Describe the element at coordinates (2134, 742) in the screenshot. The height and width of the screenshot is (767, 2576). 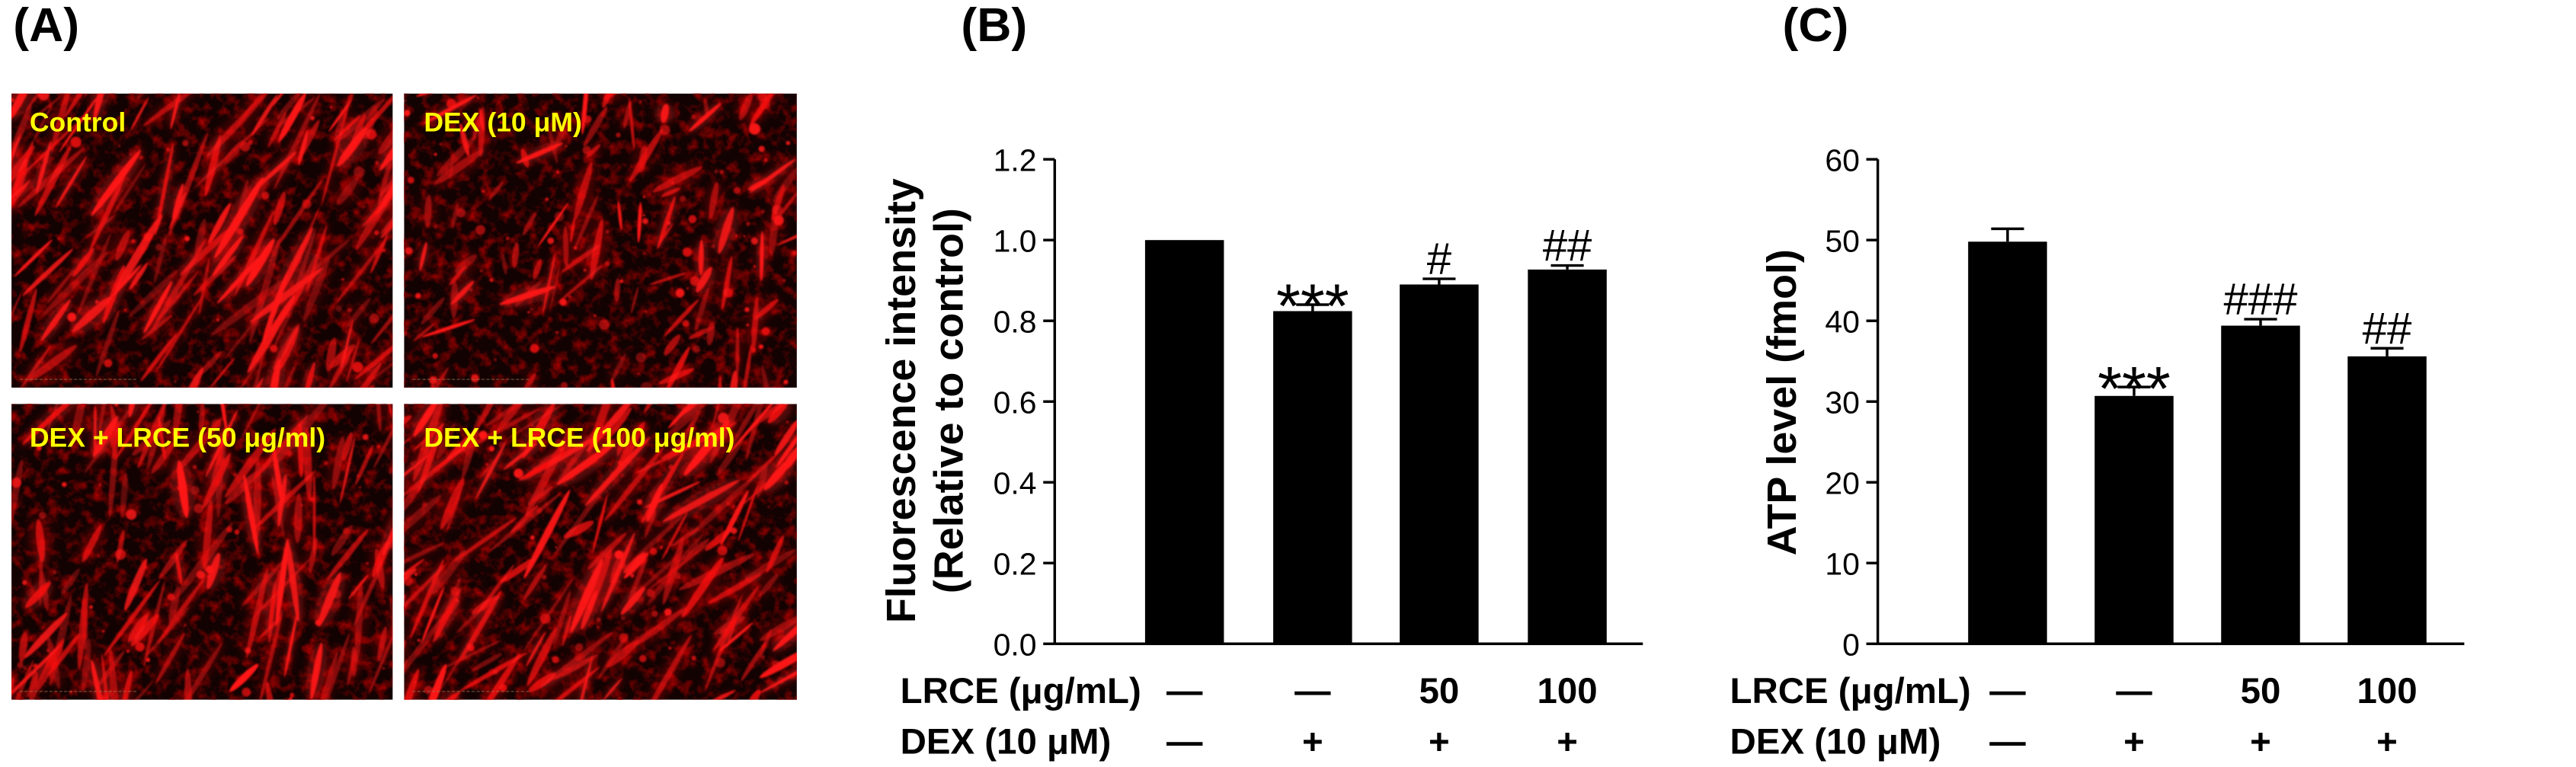
I see `treatment-row-value: +` at that location.